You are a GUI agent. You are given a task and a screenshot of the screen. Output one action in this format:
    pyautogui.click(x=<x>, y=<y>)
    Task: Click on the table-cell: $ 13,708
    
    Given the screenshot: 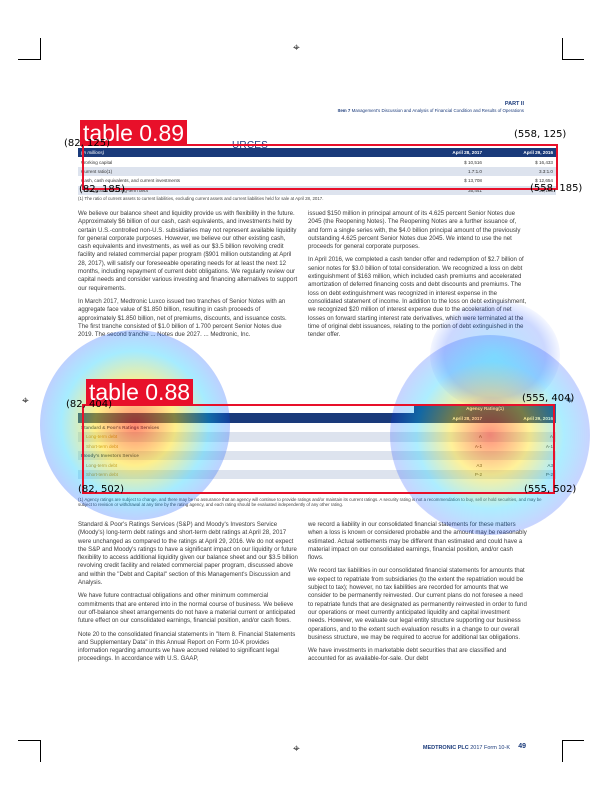 What is the action you would take?
    pyautogui.click(x=473, y=181)
    